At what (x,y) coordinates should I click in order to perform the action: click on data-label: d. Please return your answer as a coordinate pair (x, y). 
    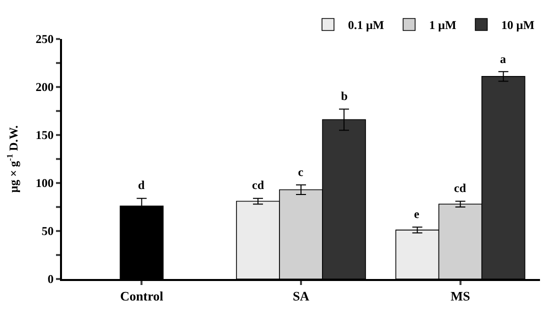
    Looking at the image, I should click on (141, 185).